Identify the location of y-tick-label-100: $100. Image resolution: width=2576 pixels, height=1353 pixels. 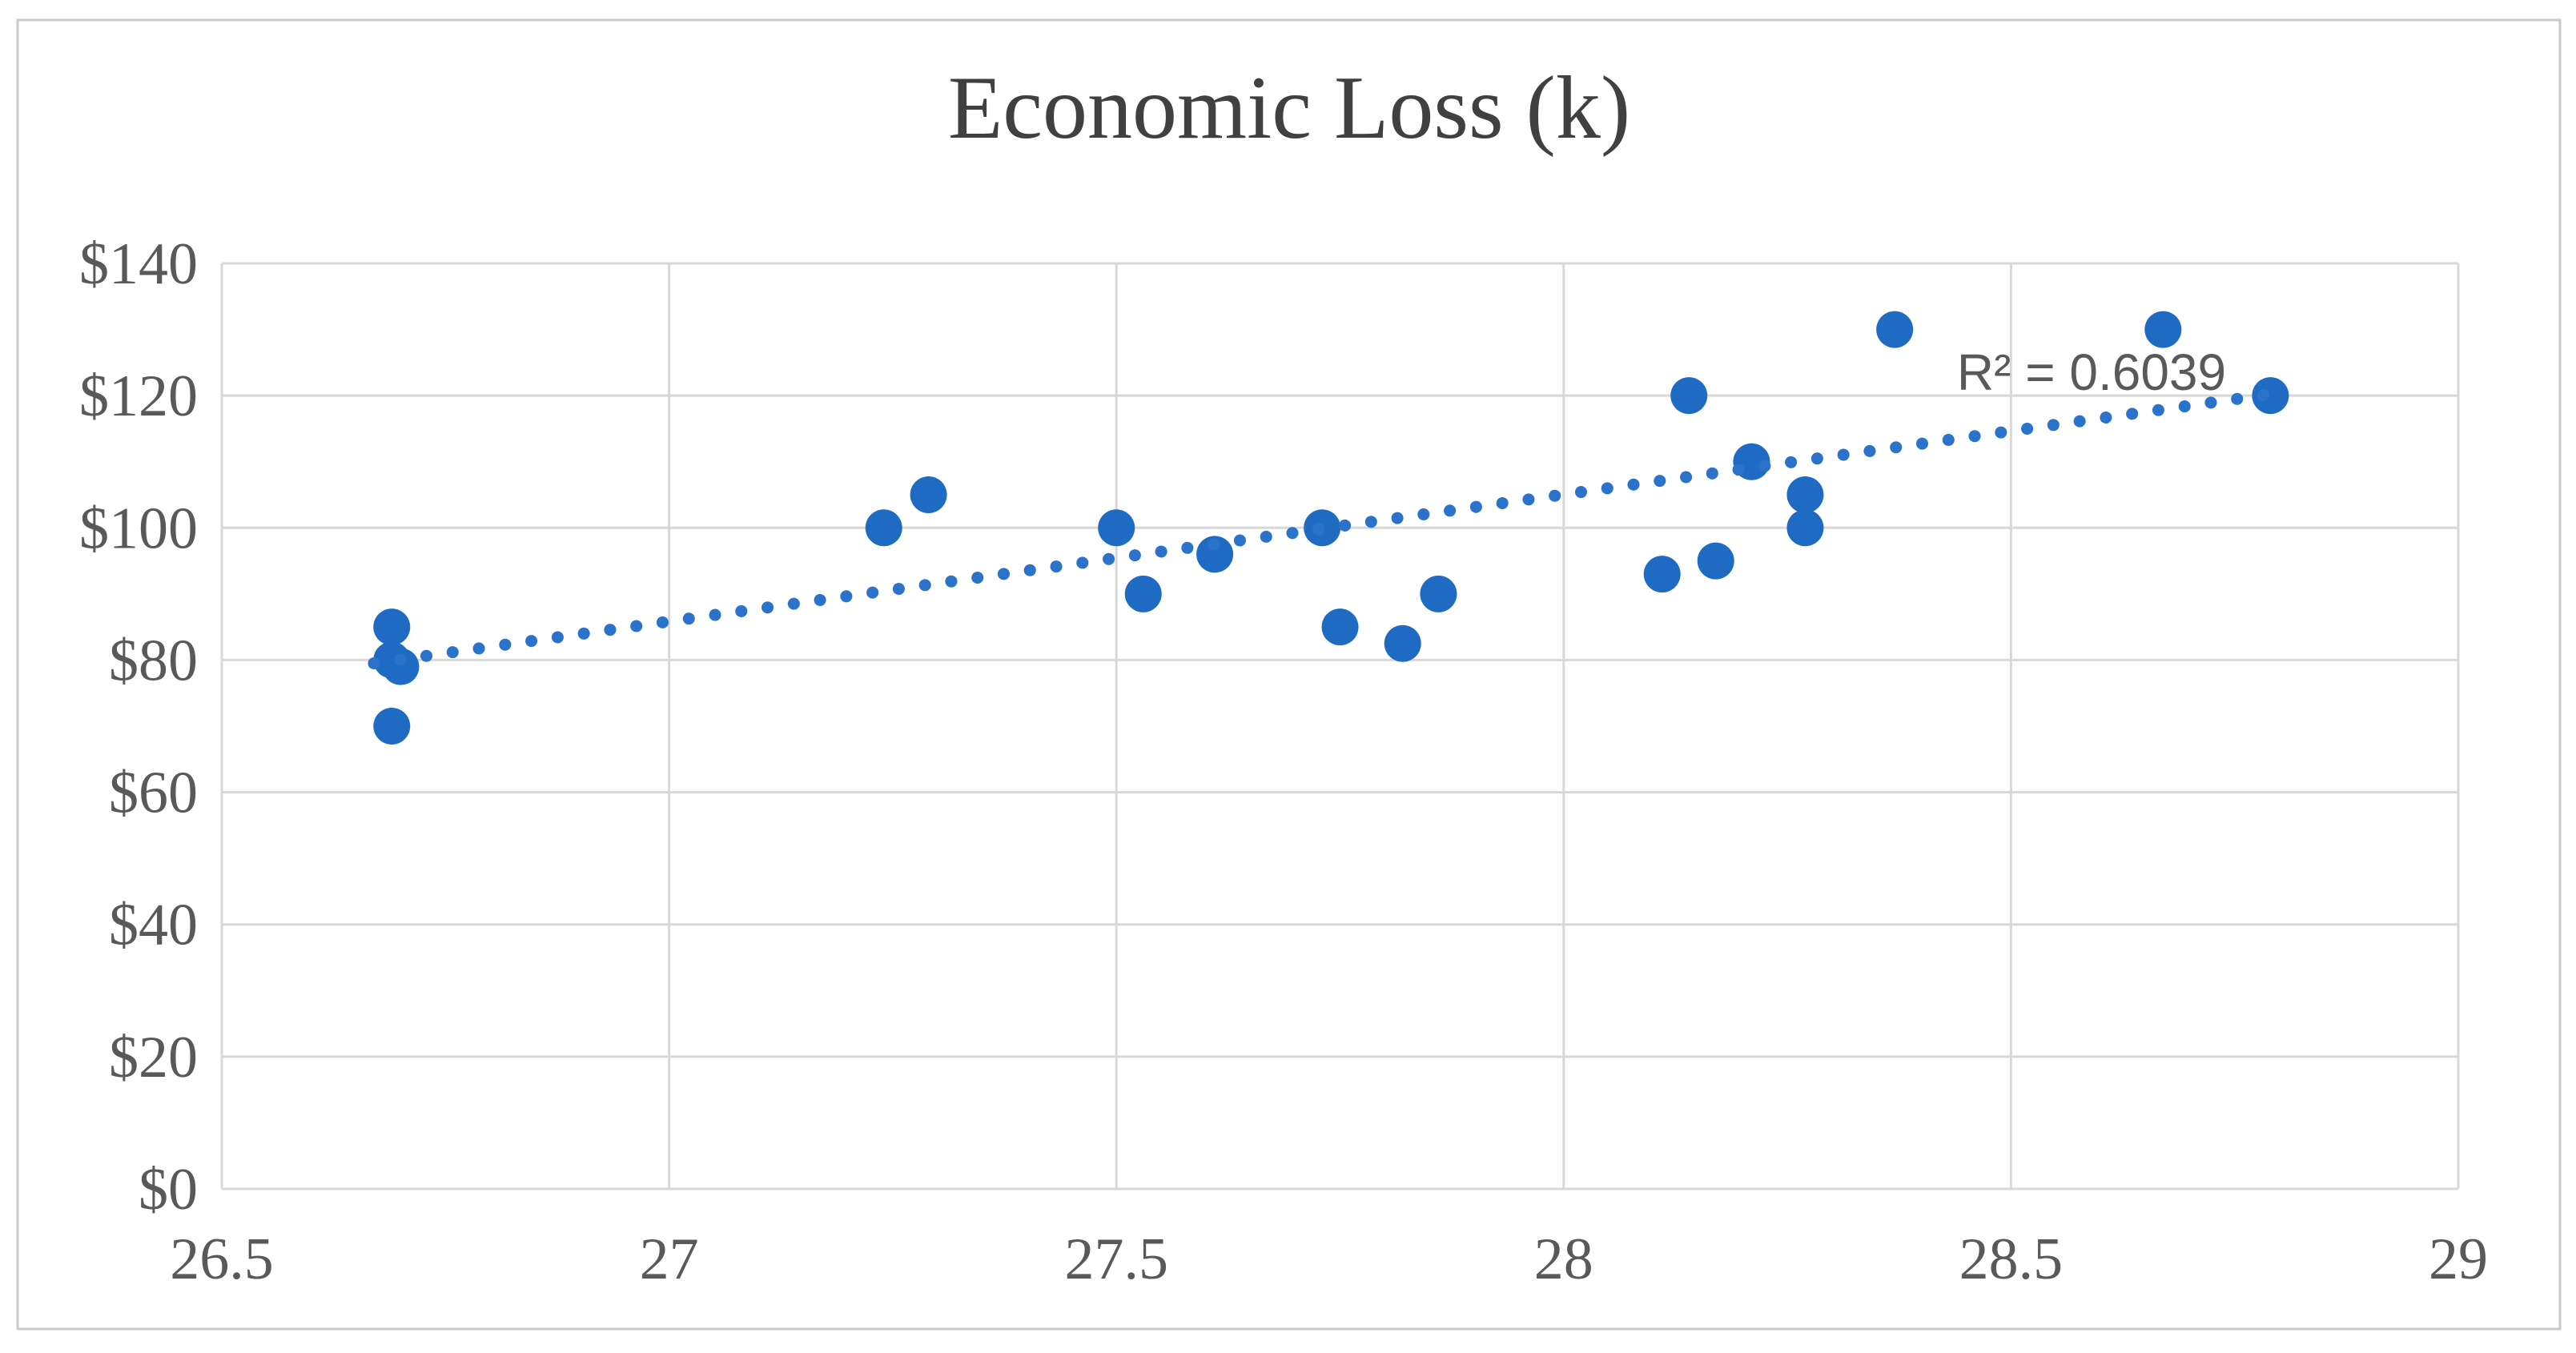
(138, 528).